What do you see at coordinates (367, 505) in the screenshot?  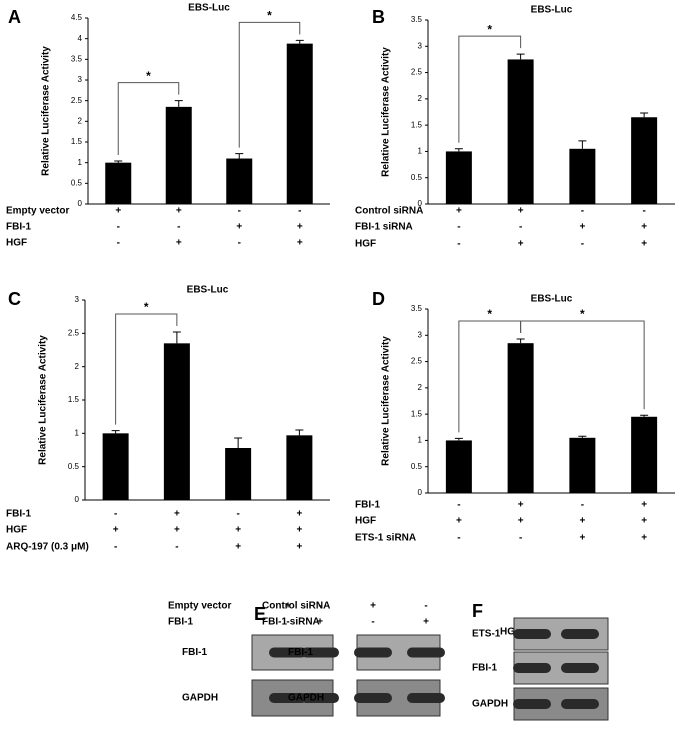 I see `condition-label: FBI-1` at bounding box center [367, 505].